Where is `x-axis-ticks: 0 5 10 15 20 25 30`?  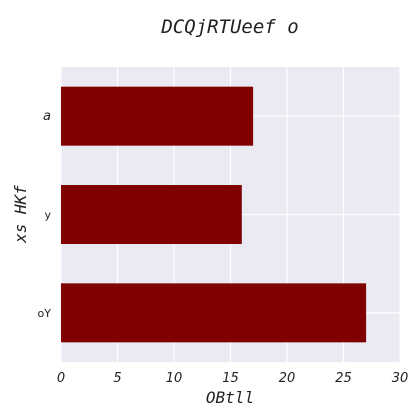 x-axis-ticks: 0 5 10 15 20 25 30 is located at coordinates (232, 378).